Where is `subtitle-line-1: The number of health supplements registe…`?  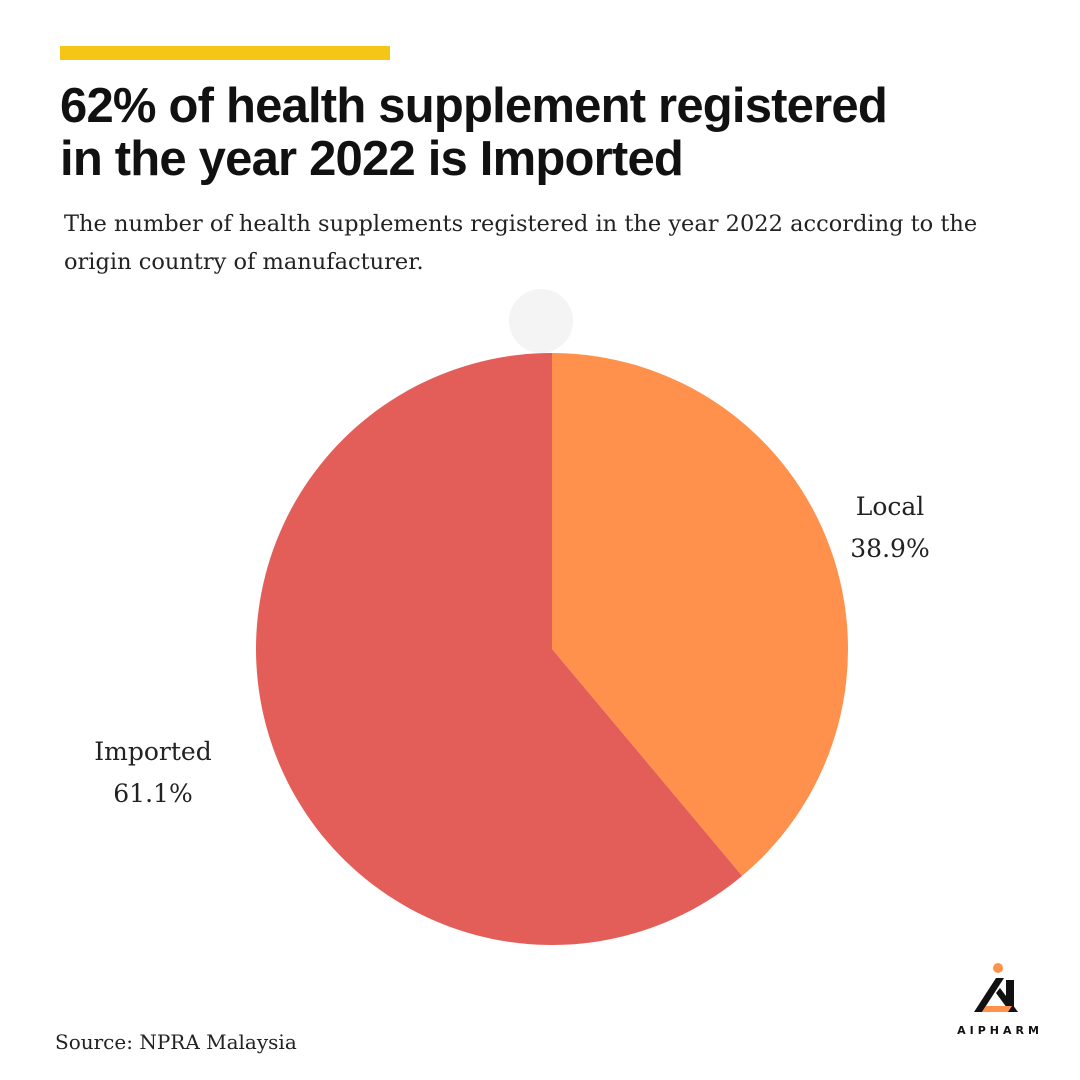 subtitle-line-1: The number of health supplements registe… is located at coordinates (521, 224).